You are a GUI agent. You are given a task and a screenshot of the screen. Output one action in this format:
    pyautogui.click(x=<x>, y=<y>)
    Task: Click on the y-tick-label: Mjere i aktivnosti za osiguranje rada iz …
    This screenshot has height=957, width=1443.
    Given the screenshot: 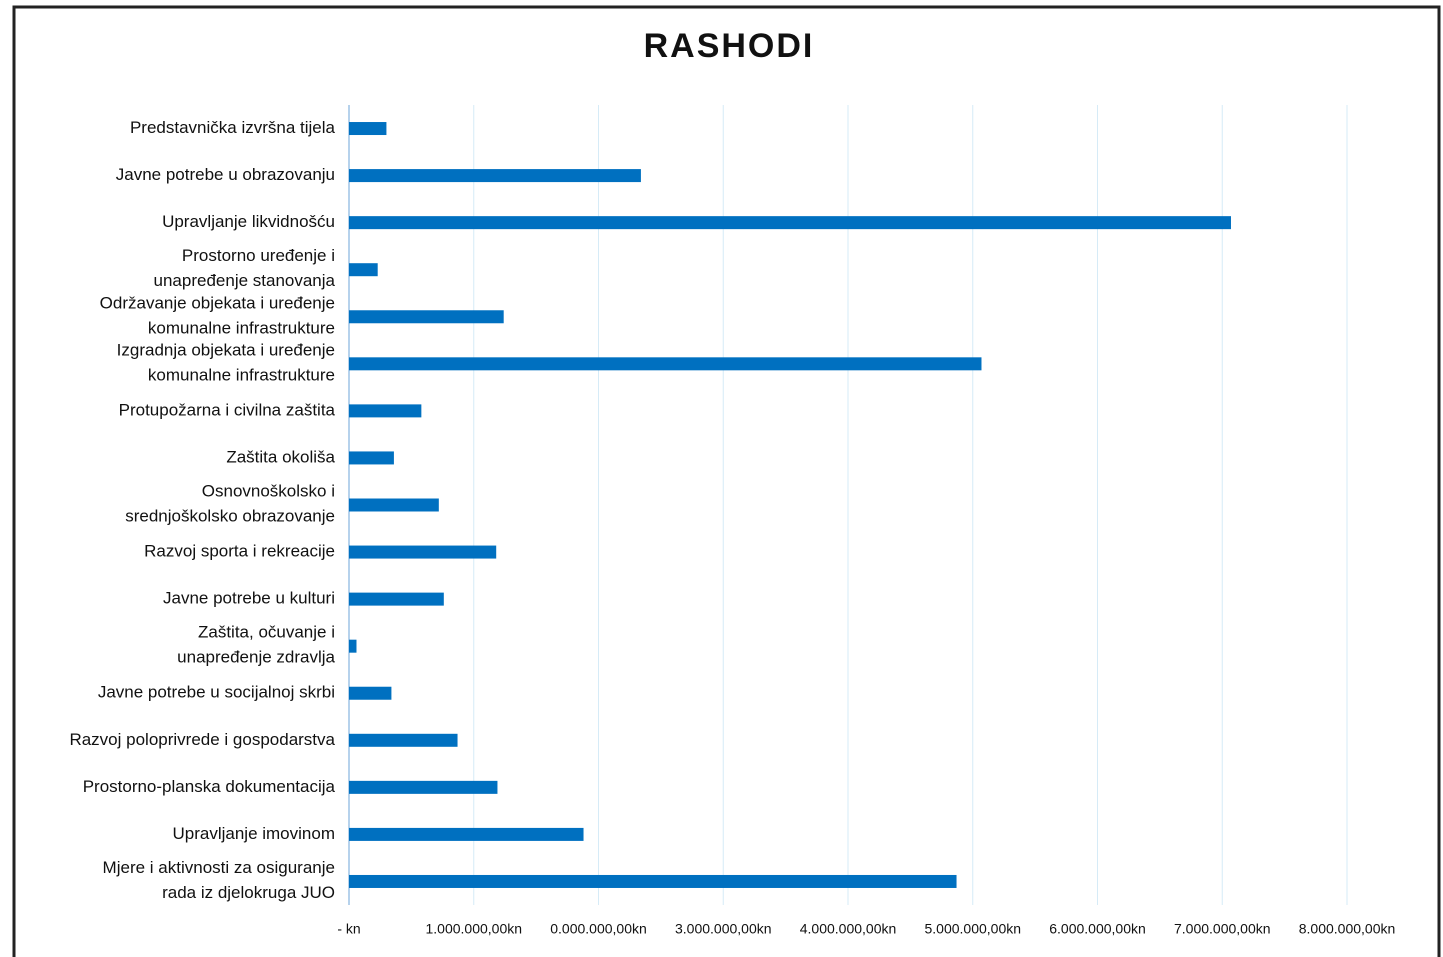 What is the action you would take?
    pyautogui.click(x=219, y=880)
    